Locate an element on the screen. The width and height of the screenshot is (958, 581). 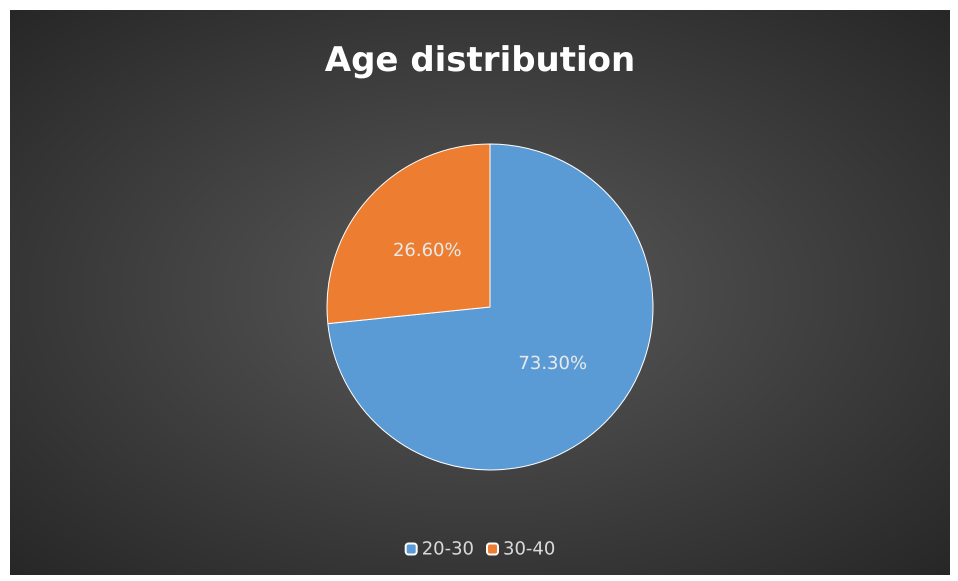
chart-title: Age distribution is located at coordinates (480, 60).